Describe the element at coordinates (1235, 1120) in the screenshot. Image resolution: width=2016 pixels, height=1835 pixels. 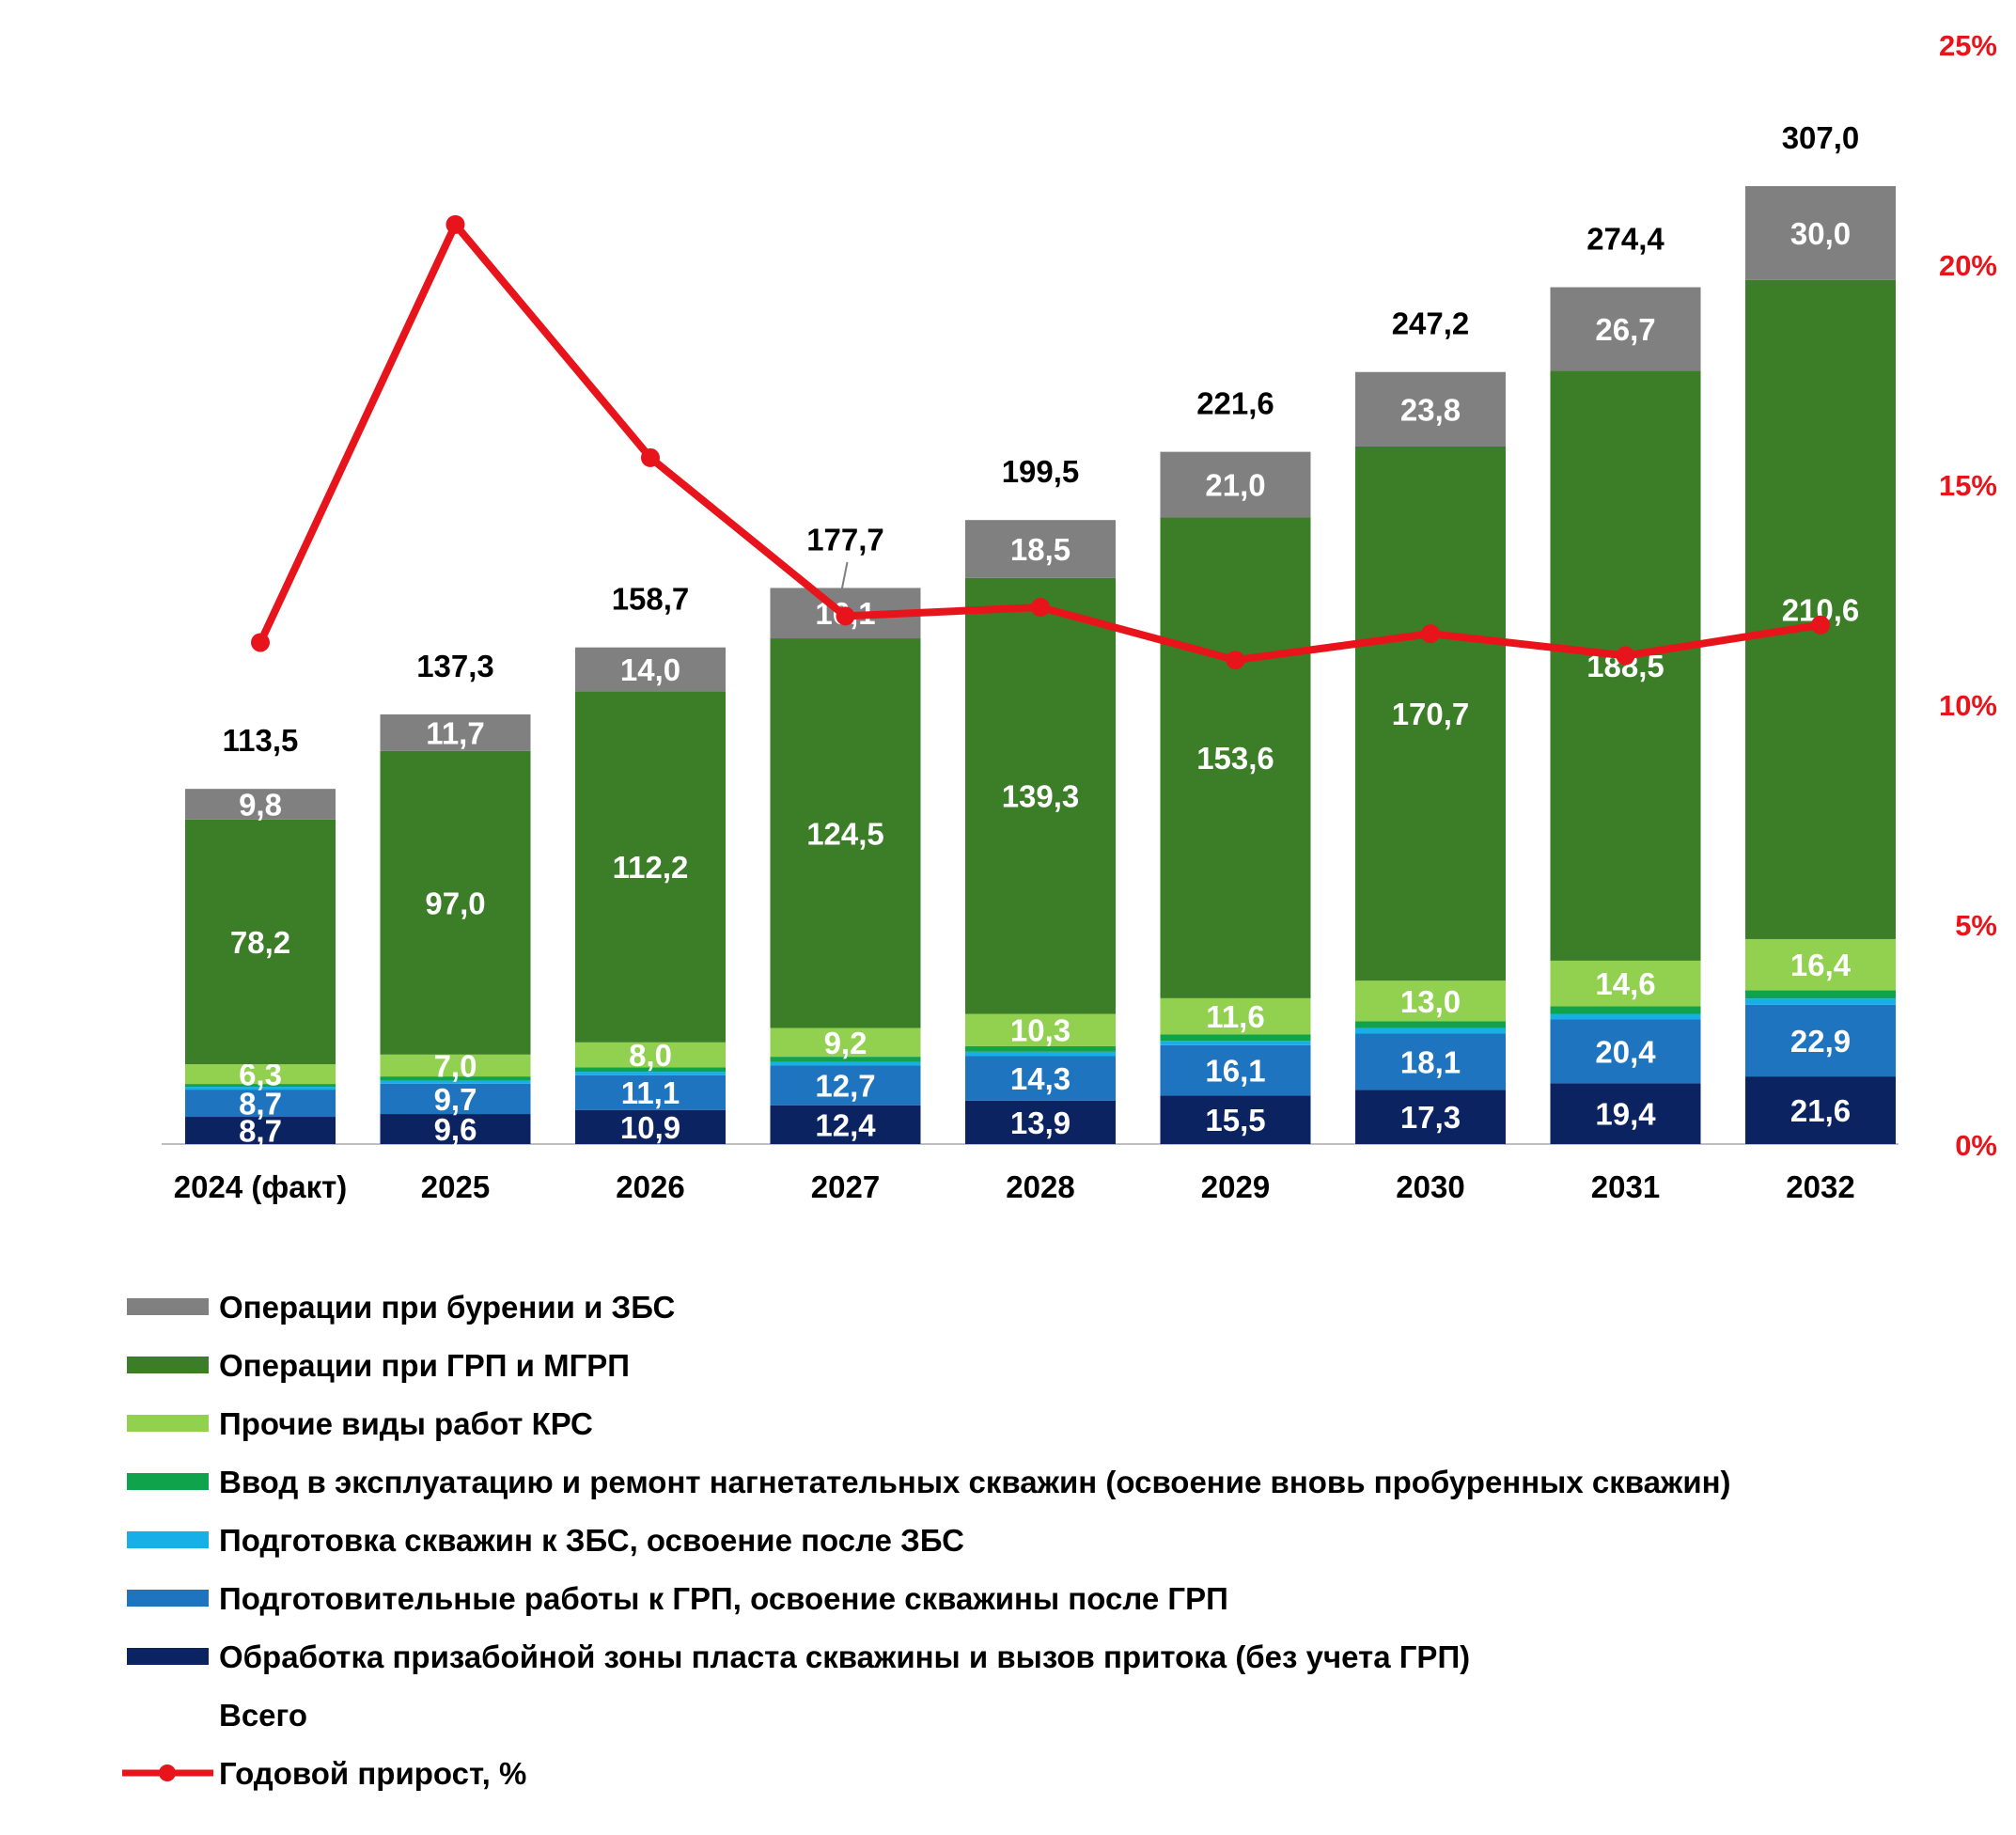
I see `data-label-s0-5: 15,5` at that location.